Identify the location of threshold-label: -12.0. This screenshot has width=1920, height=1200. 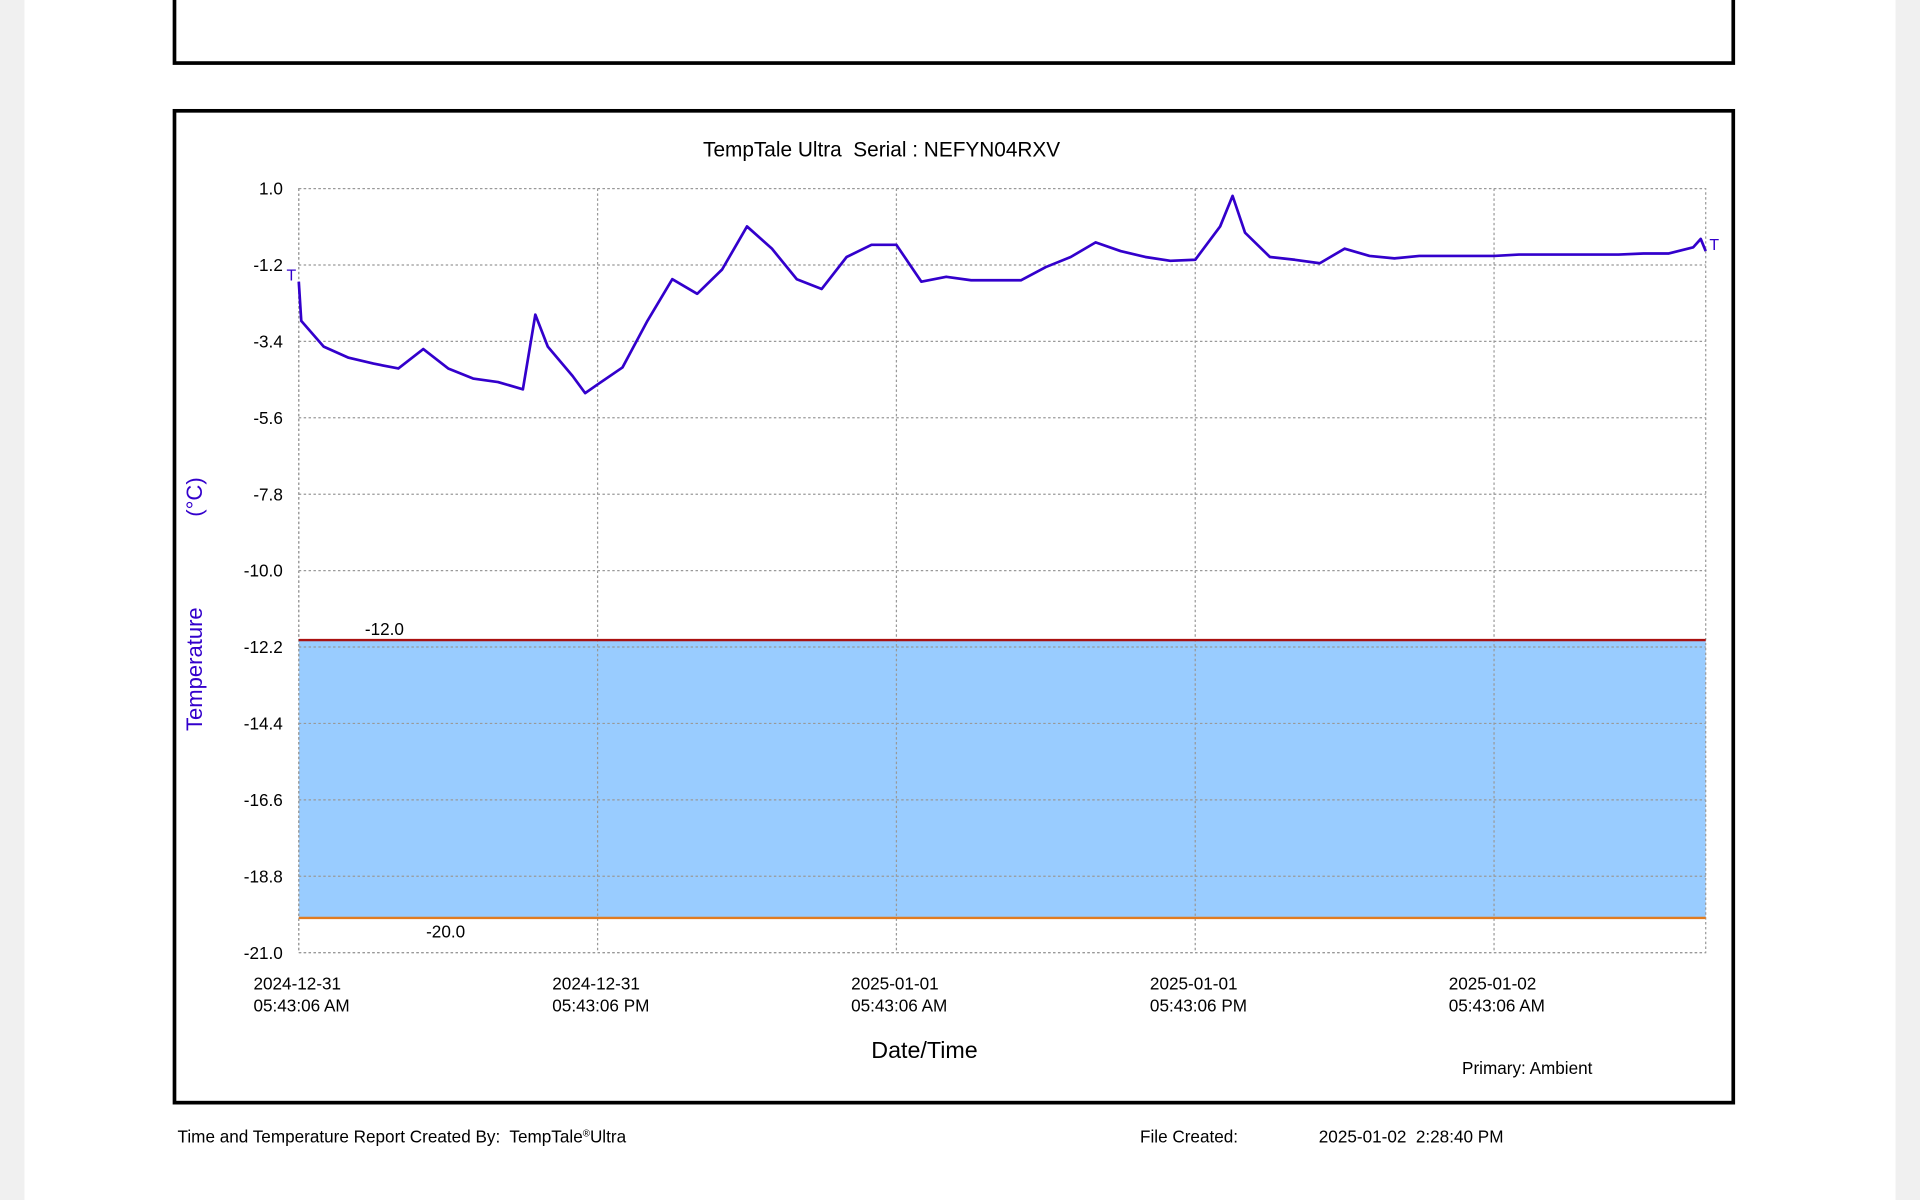
(384, 629).